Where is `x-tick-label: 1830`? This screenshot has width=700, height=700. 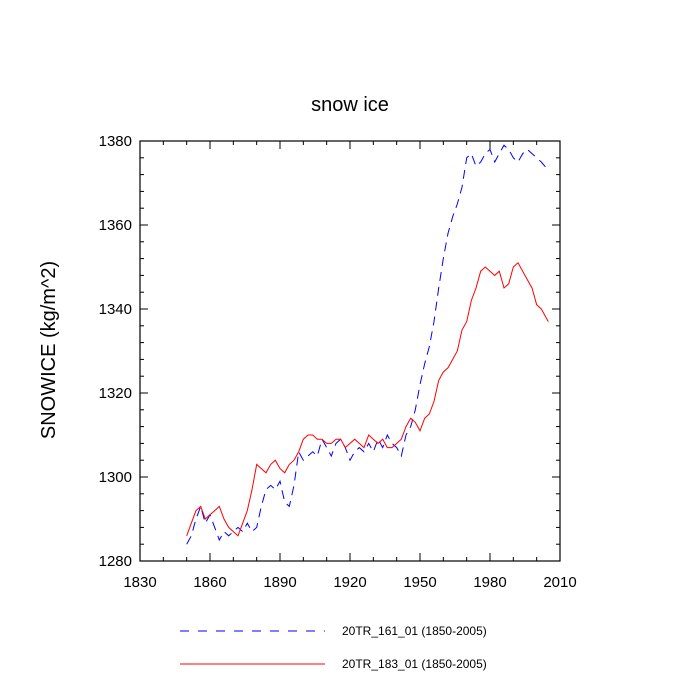 x-tick-label: 1830 is located at coordinates (139, 582).